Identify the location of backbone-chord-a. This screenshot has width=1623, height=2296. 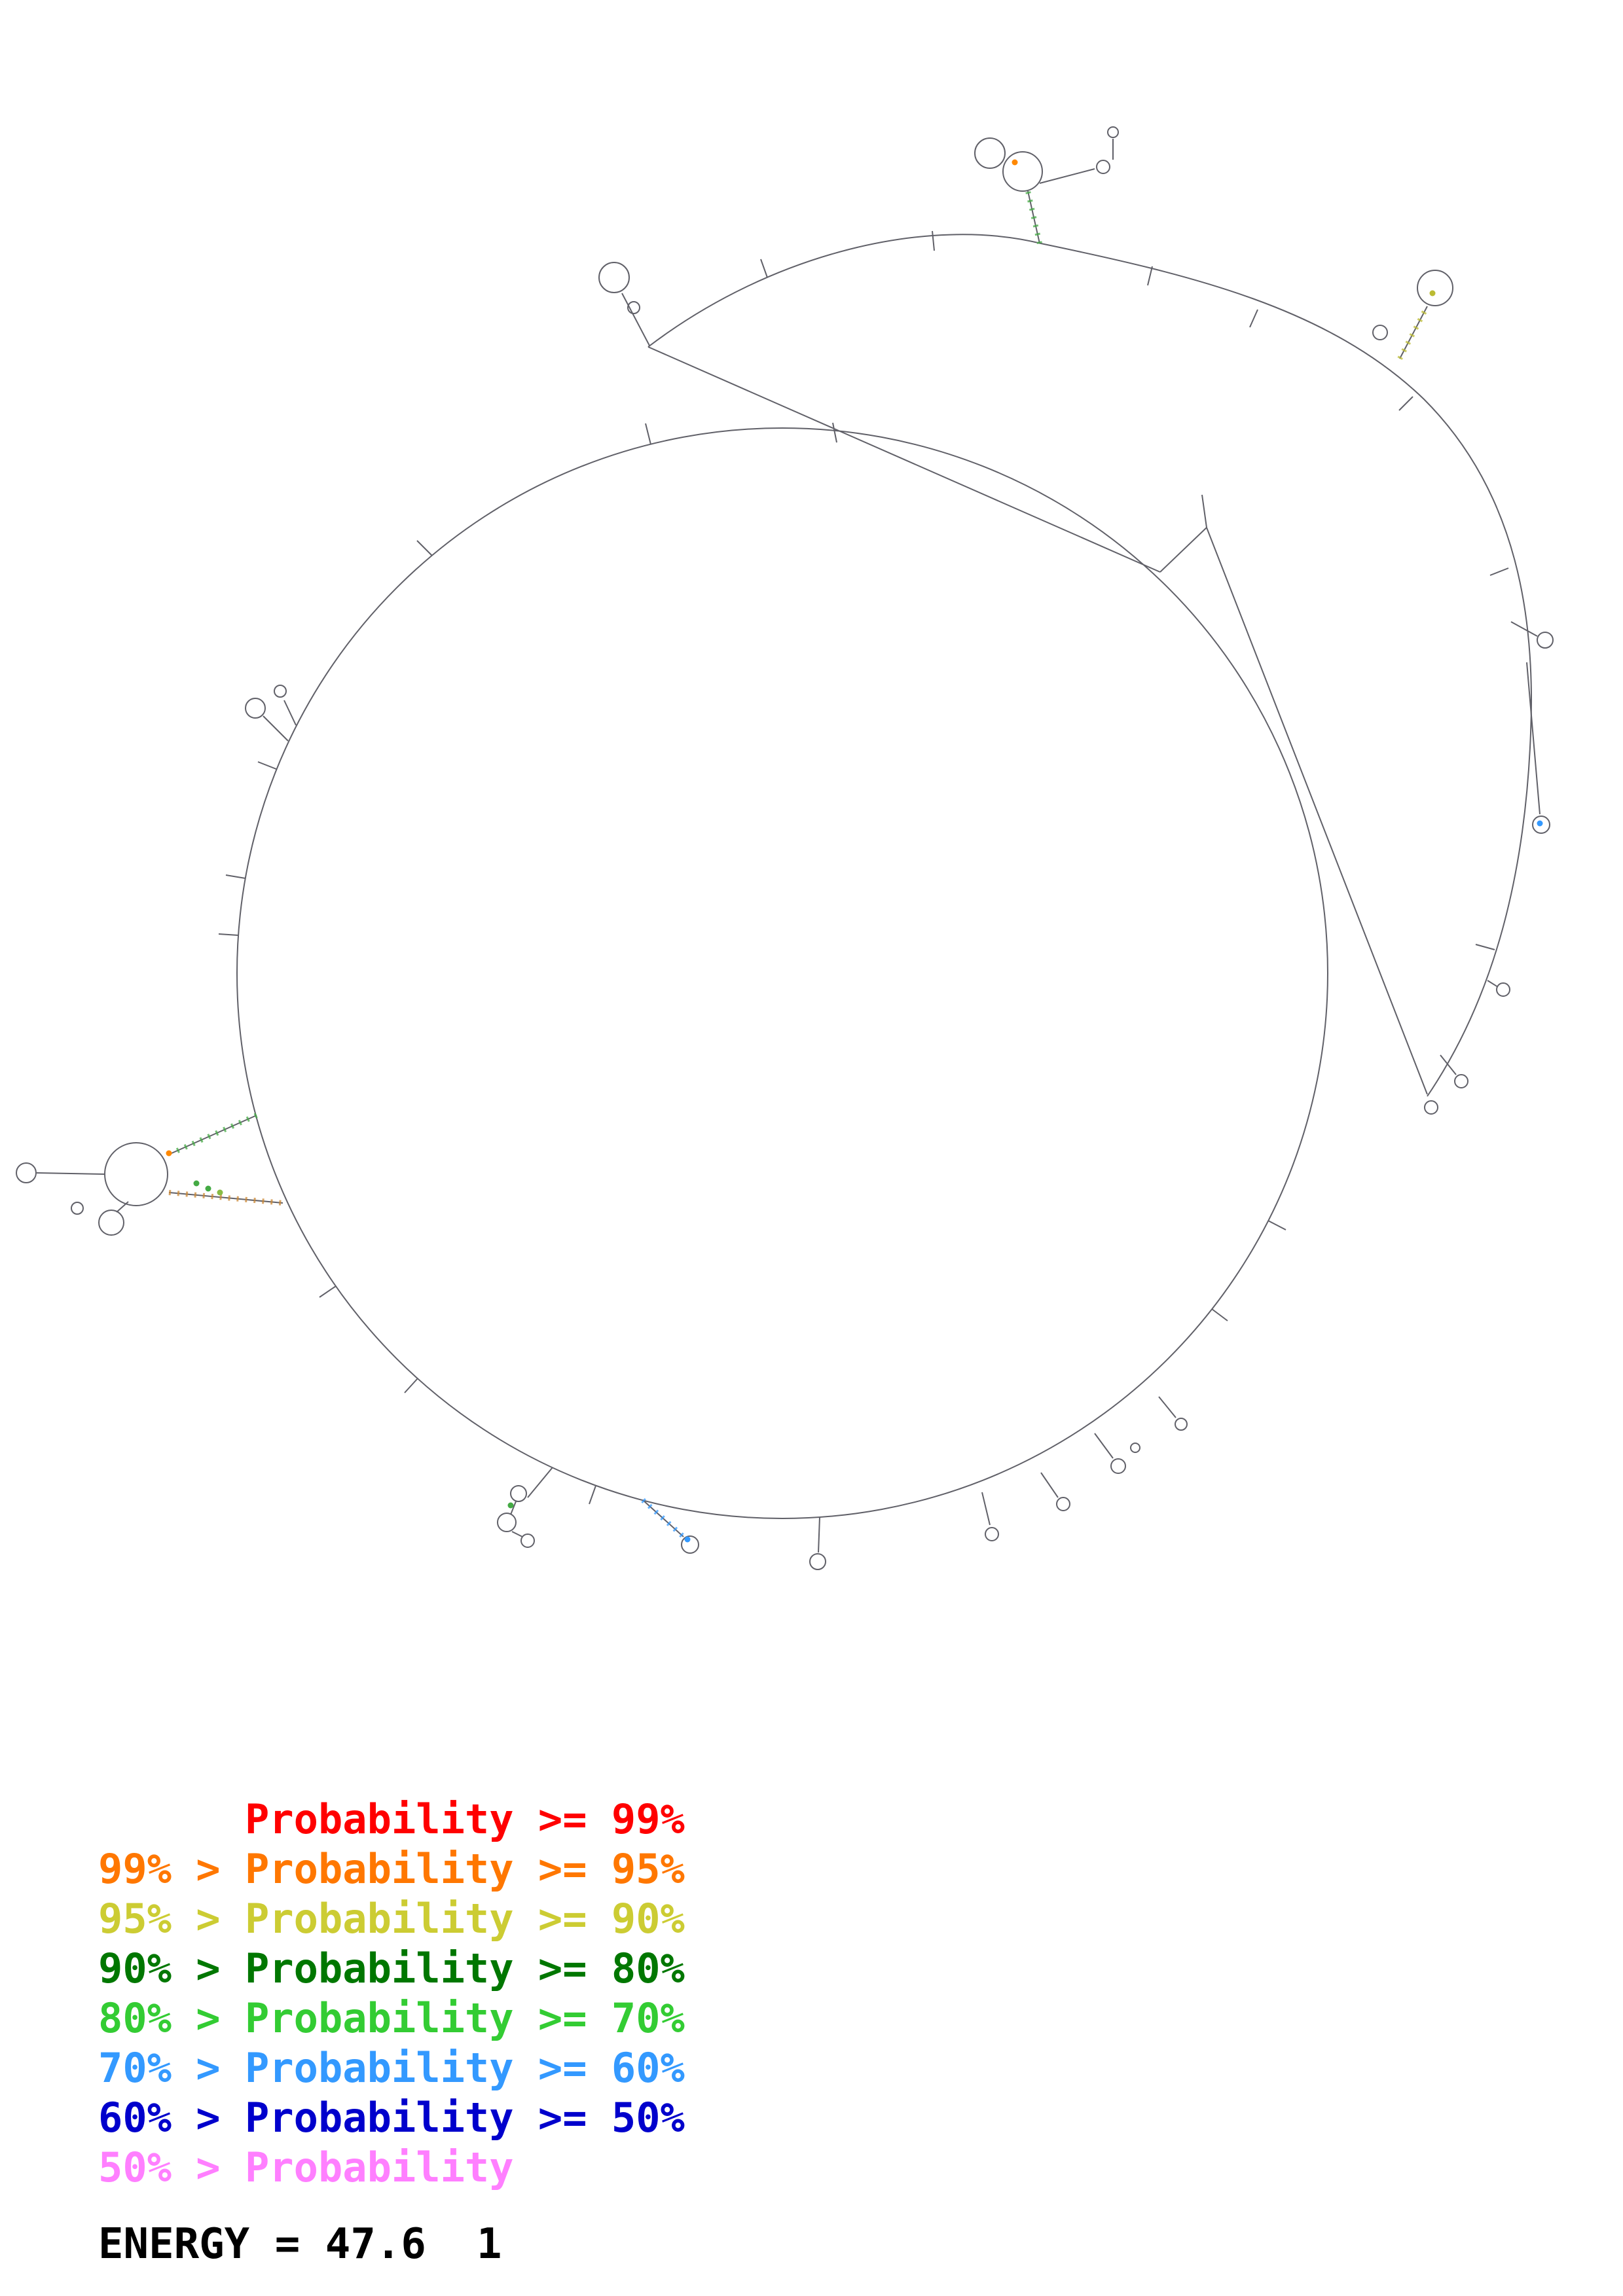
(904, 459).